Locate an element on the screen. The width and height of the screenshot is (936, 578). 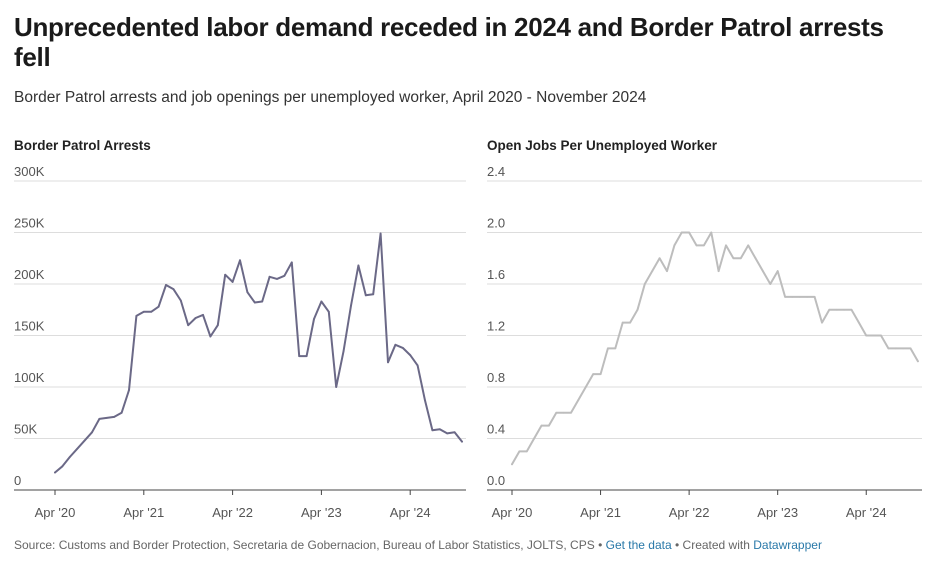
jobs-x-tick-label: Apr '24 is located at coordinates (866, 512).